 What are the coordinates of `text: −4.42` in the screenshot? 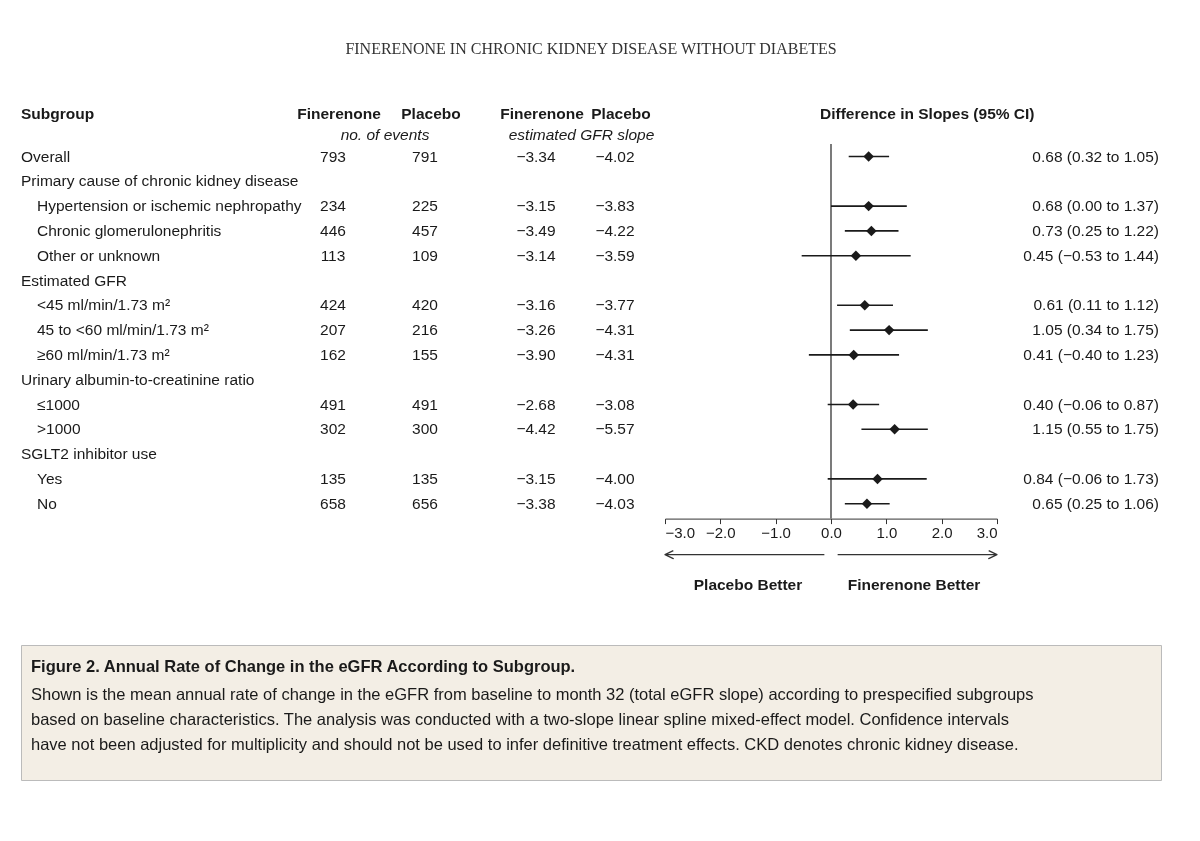 It's located at (536, 429).